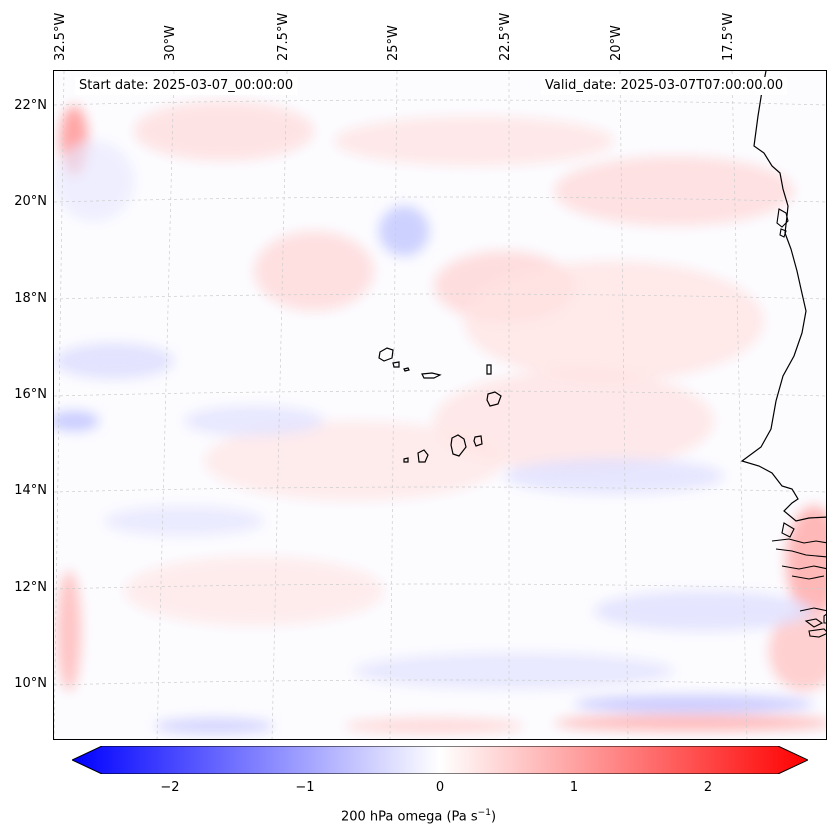  I want to click on cape-verde-islands, so click(440, 405).